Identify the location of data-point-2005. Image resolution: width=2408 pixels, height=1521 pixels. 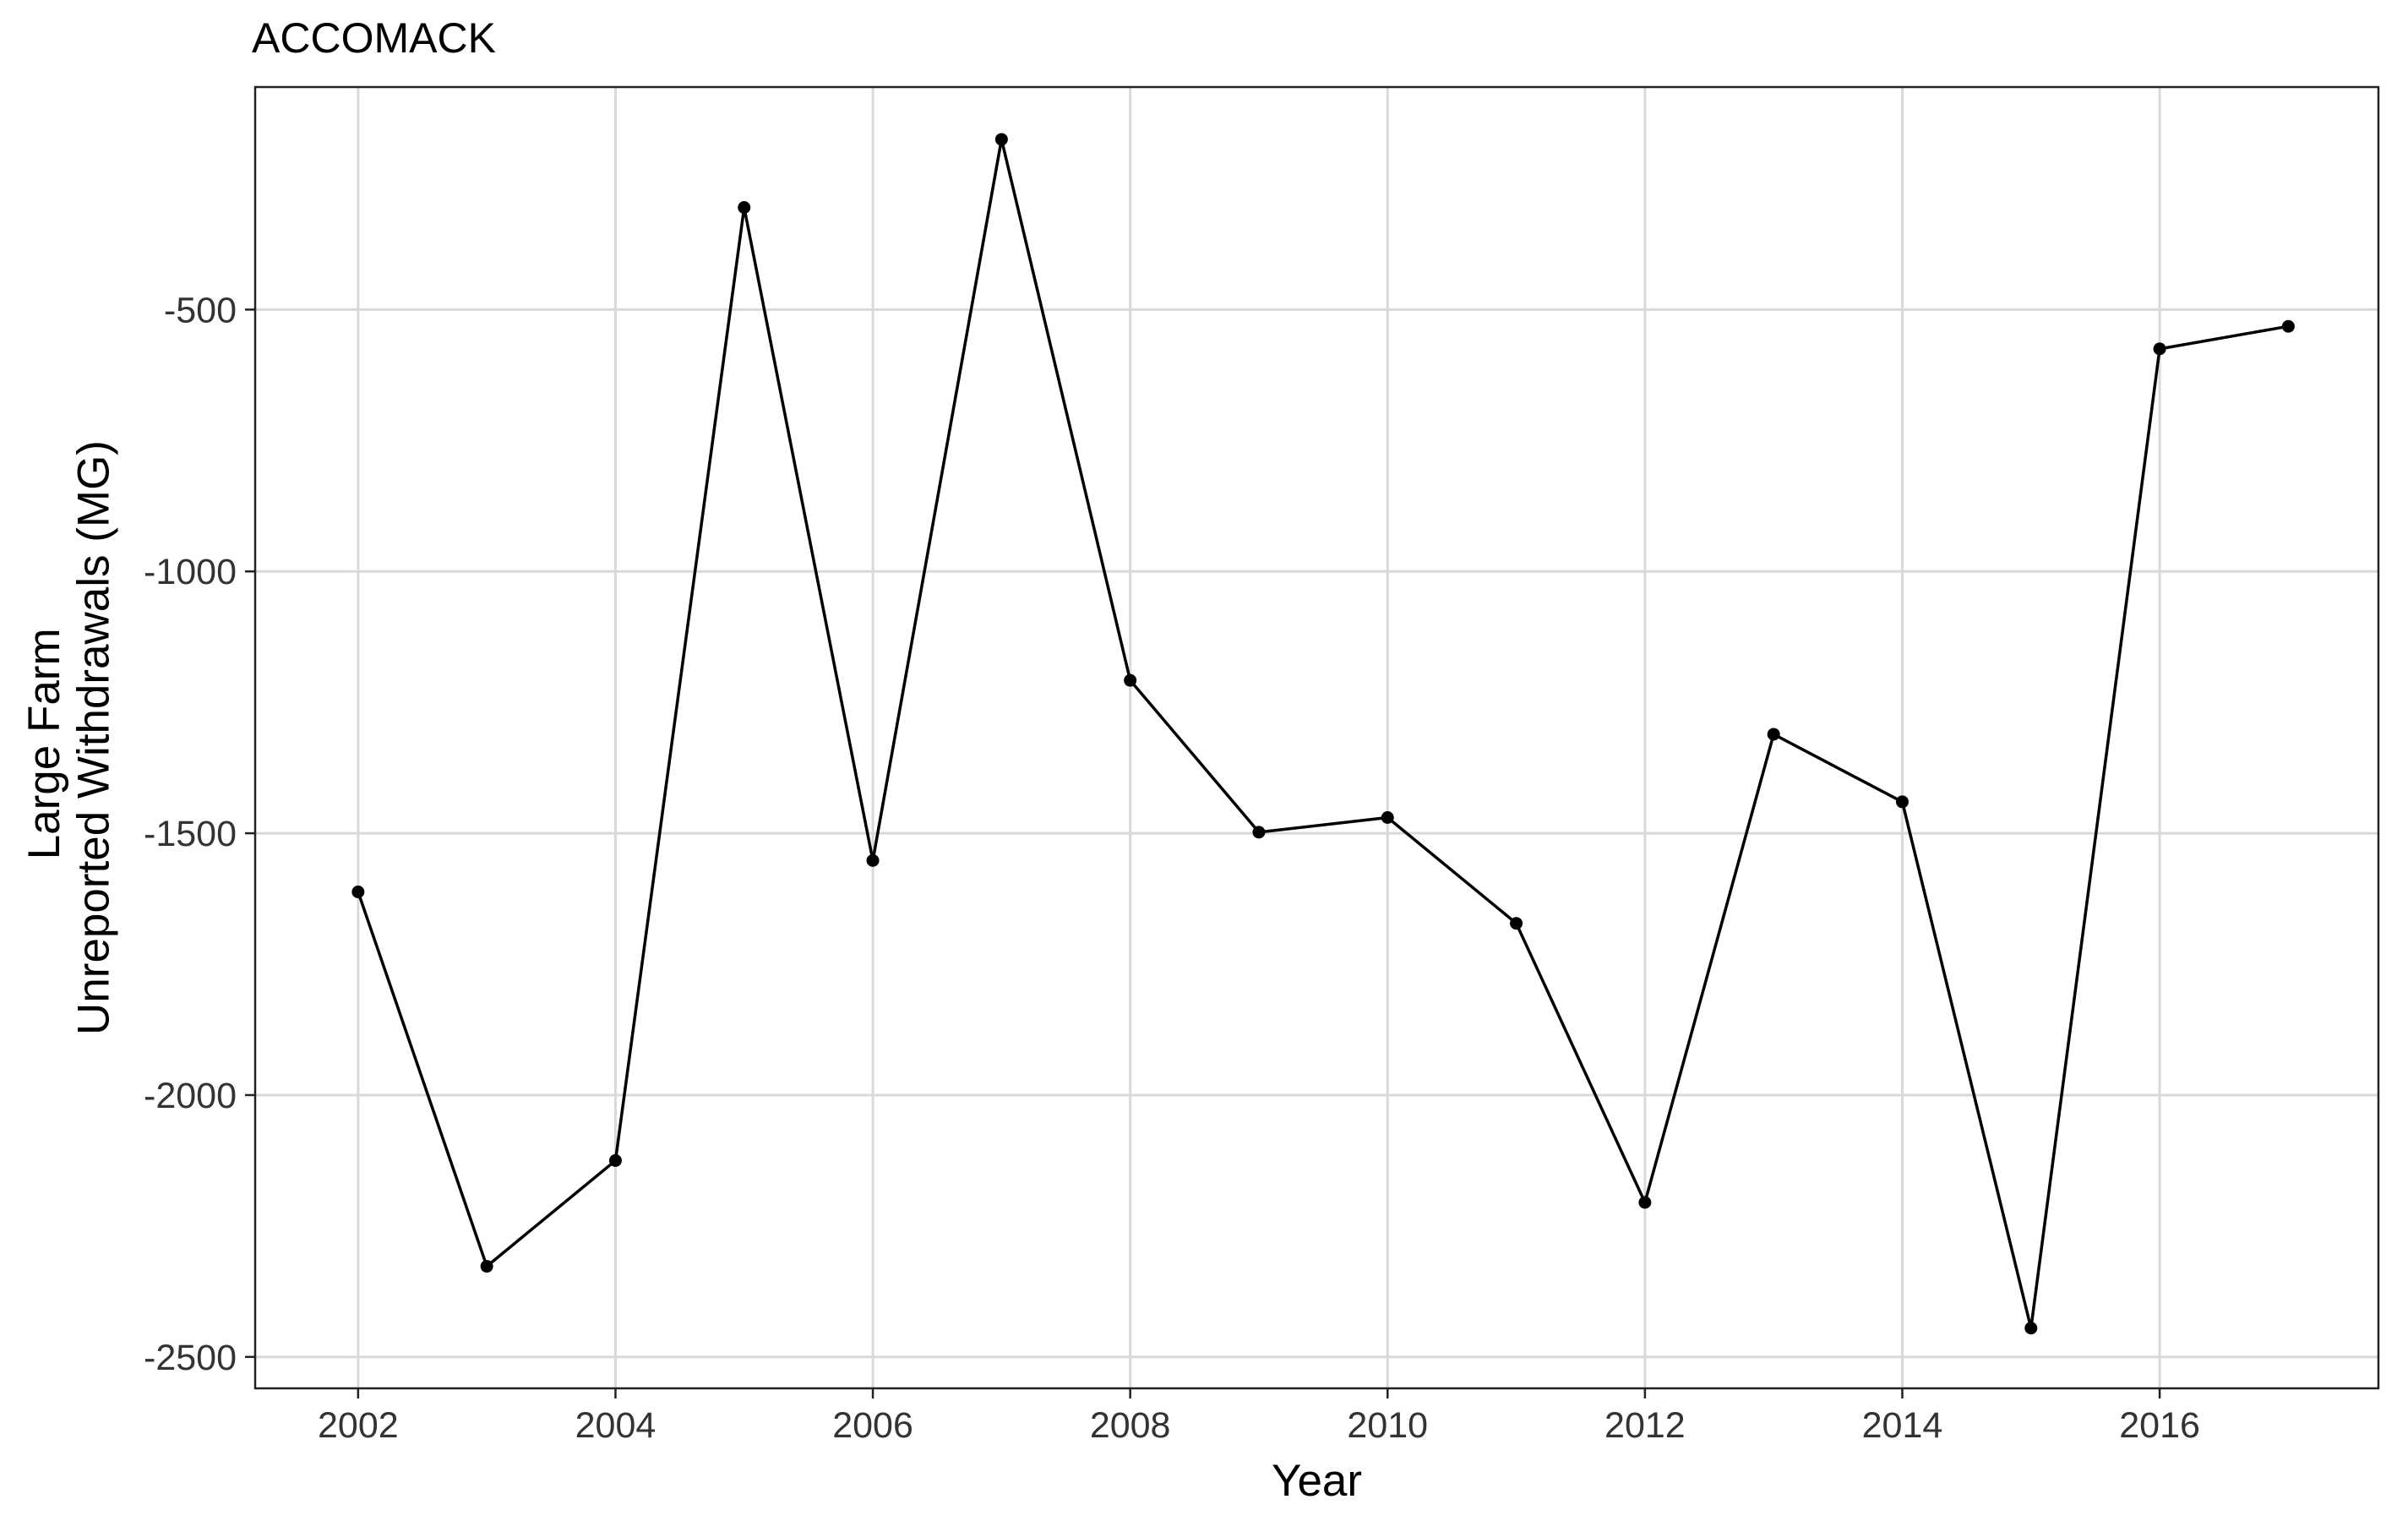
(744, 208).